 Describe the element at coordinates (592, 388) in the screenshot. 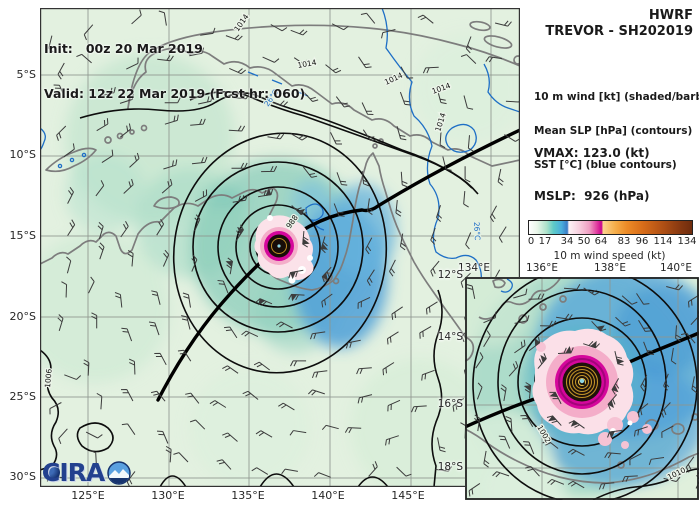

I see `inset-cyclone-core` at that location.